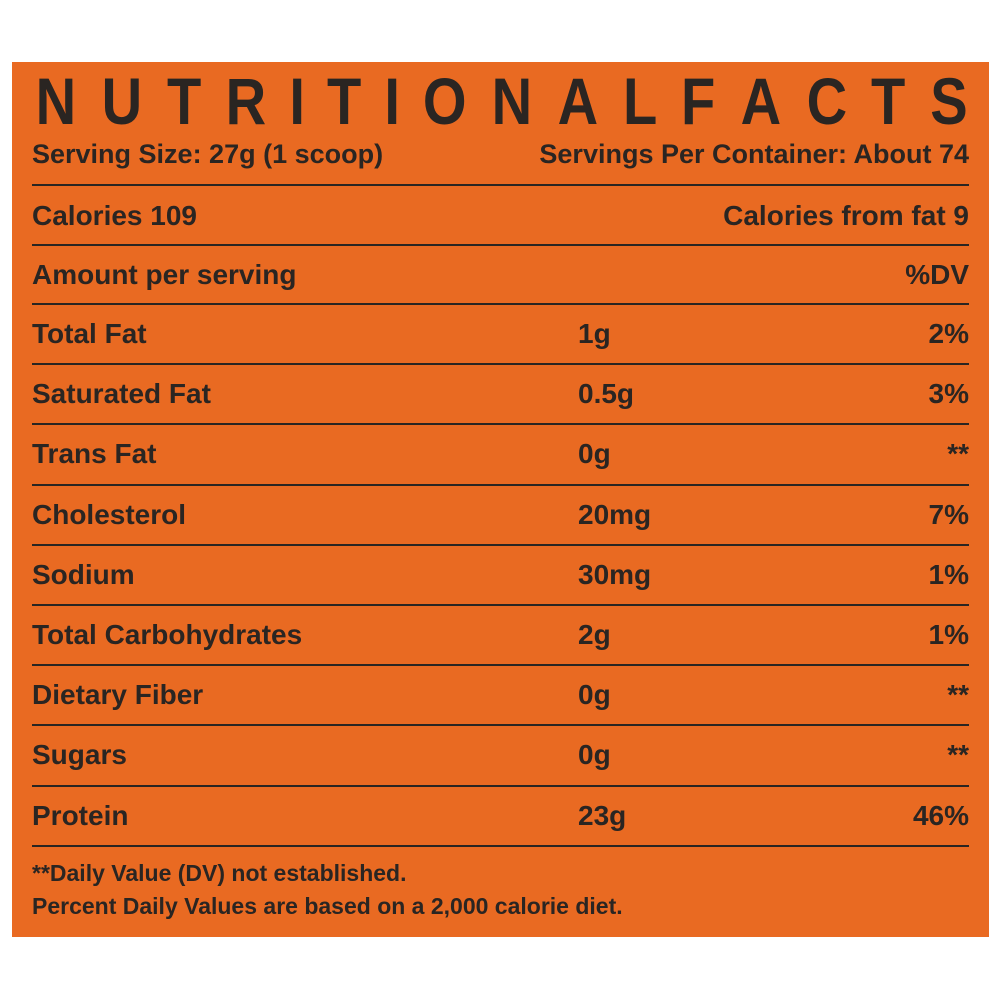 The height and width of the screenshot is (1000, 1000). What do you see at coordinates (500, 754) in the screenshot?
I see `nutrient-row: Sugars 0g **` at bounding box center [500, 754].